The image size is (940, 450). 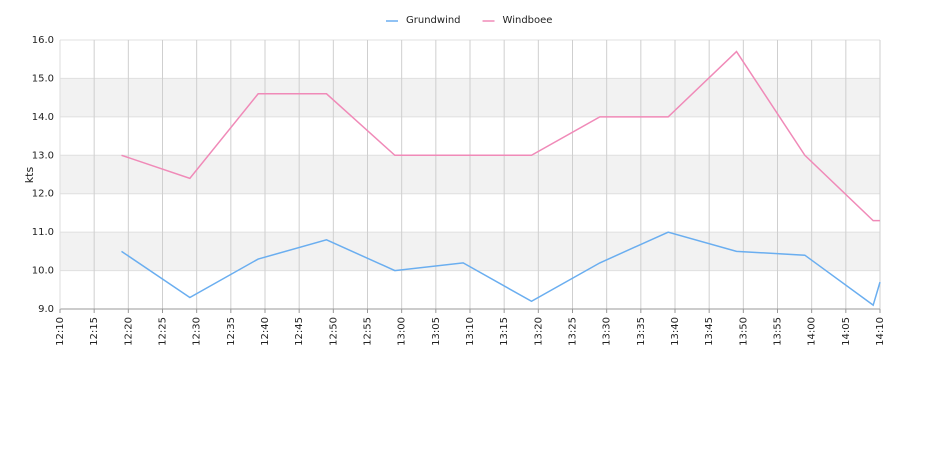 I want to click on x-tick-label: 14:05, so click(x=846, y=331).